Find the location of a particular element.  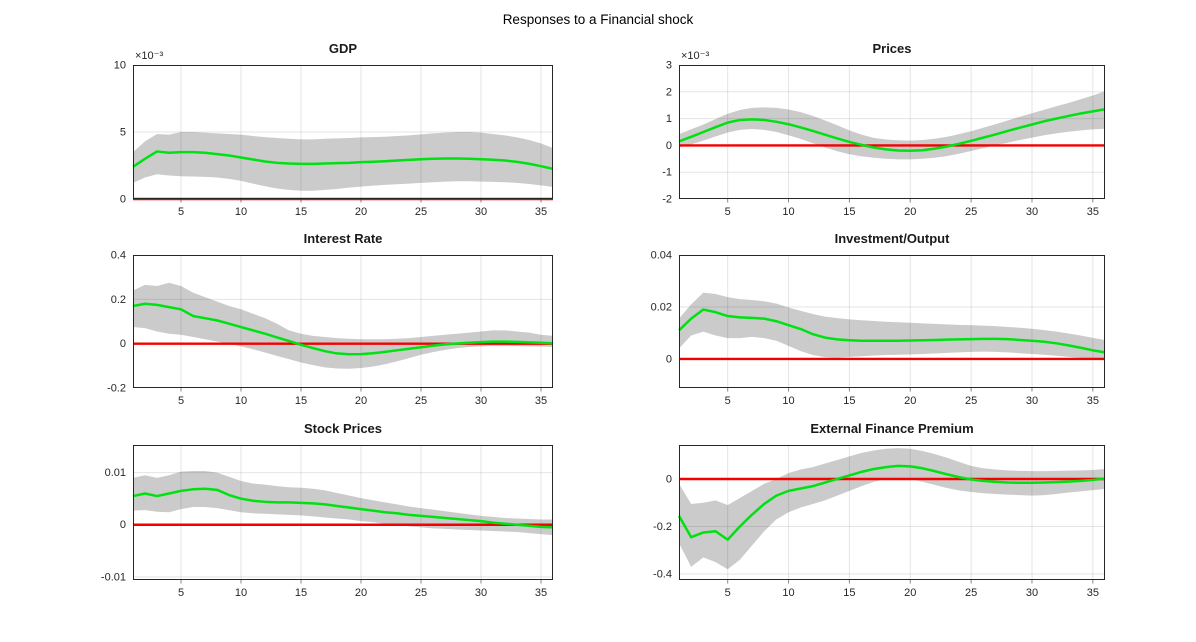

y-tick-label: -0.4 is located at coordinates (662, 575).